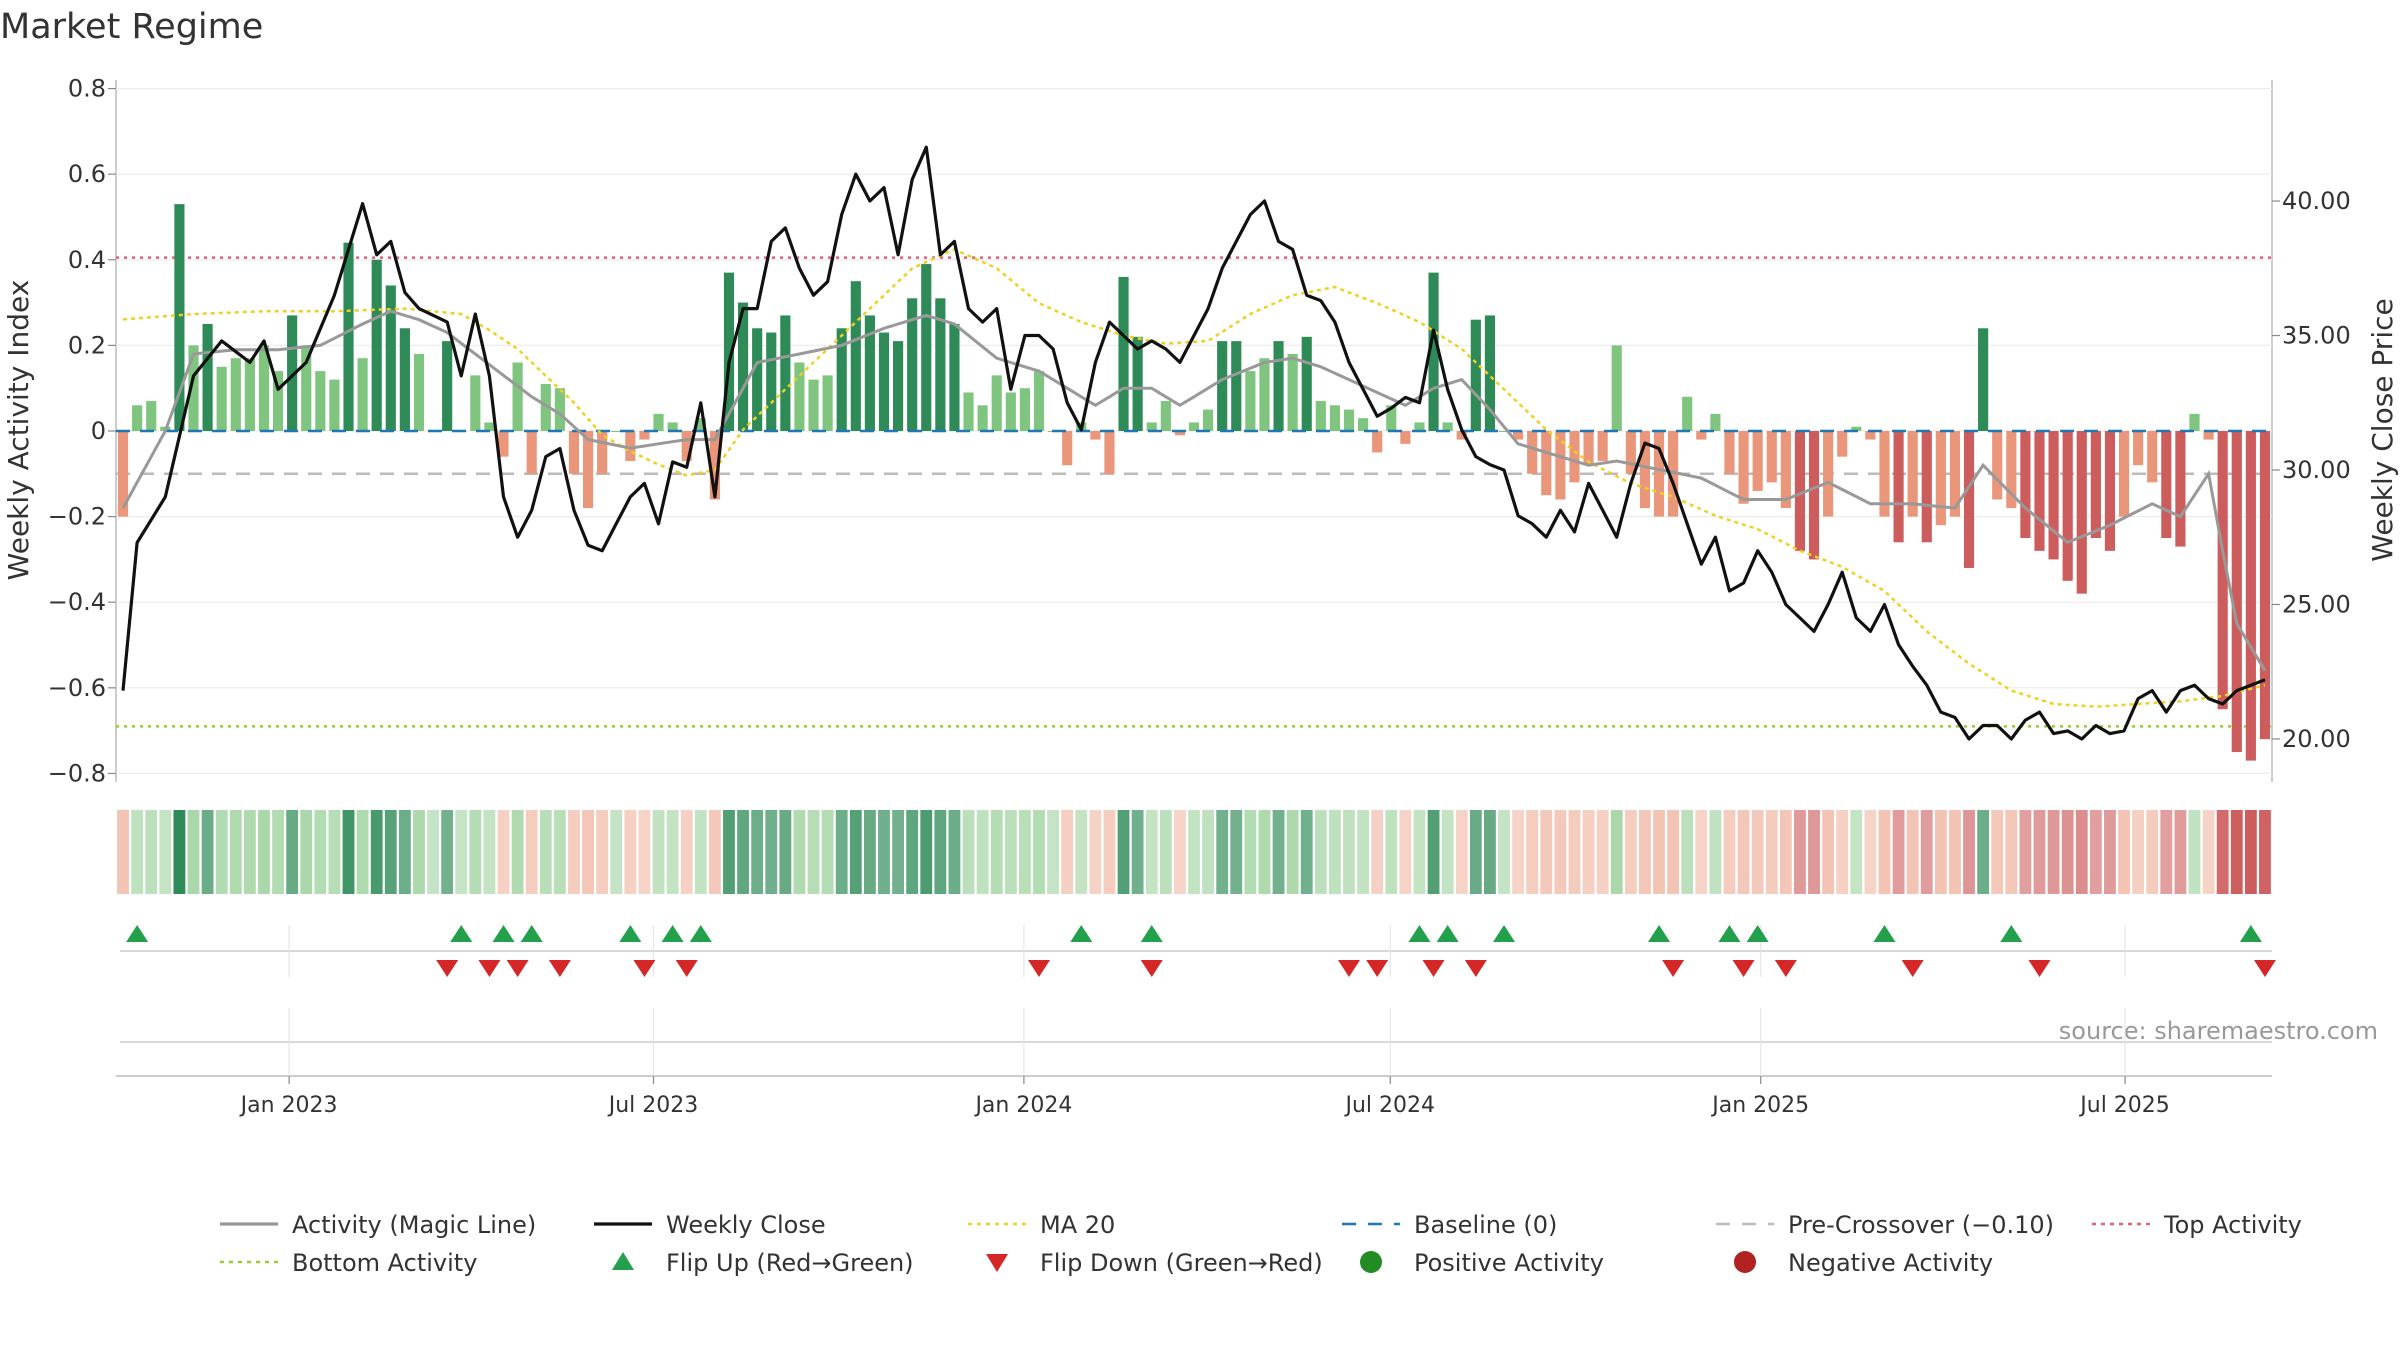  I want to click on y-tick-label: 0.2, so click(87, 345).